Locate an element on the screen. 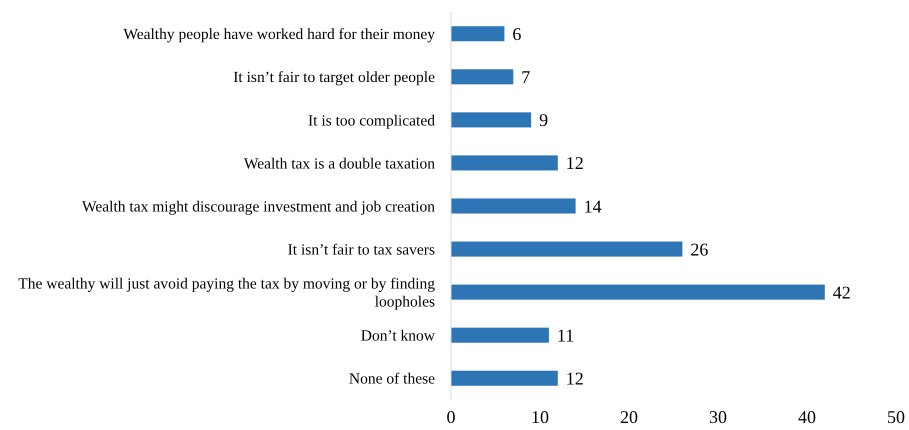 This screenshot has width=909, height=430. x-tick-label: 30 is located at coordinates (718, 416).